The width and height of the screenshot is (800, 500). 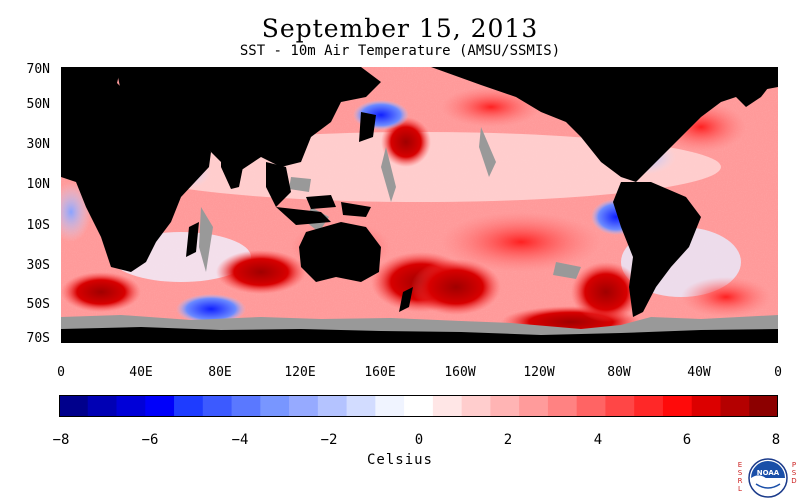 What do you see at coordinates (456, 287) in the screenshot?
I see `anomaly-south-pacific-west` at bounding box center [456, 287].